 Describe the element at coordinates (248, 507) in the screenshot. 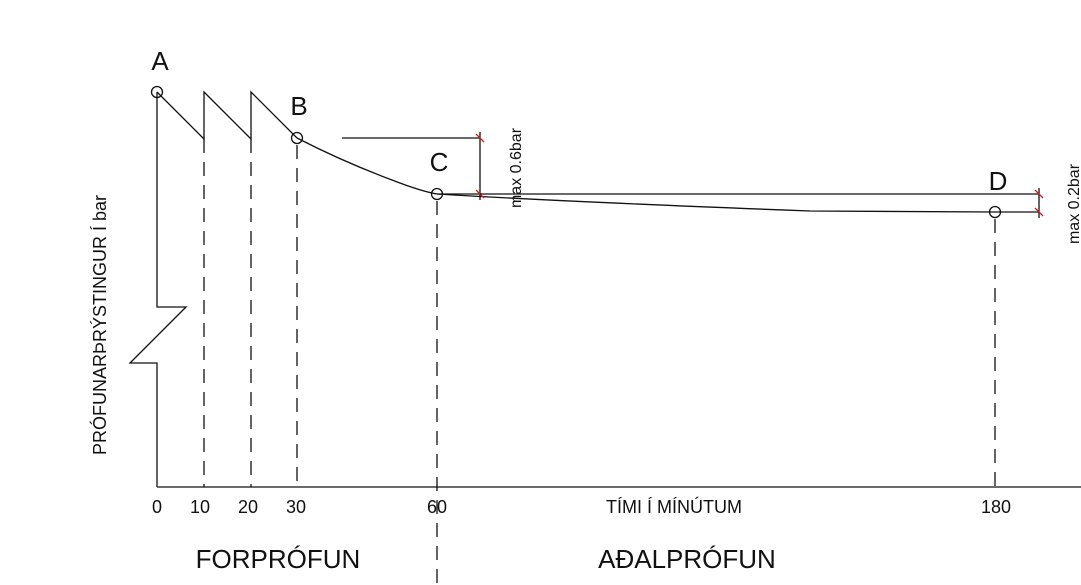

I see `x-tick-20: 20` at that location.